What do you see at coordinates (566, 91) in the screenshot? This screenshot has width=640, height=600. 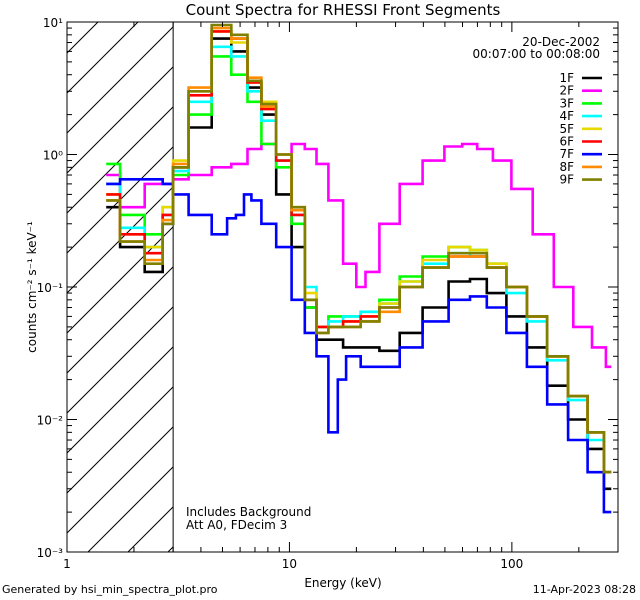 I see `legend-label-2F: 2F` at bounding box center [566, 91].